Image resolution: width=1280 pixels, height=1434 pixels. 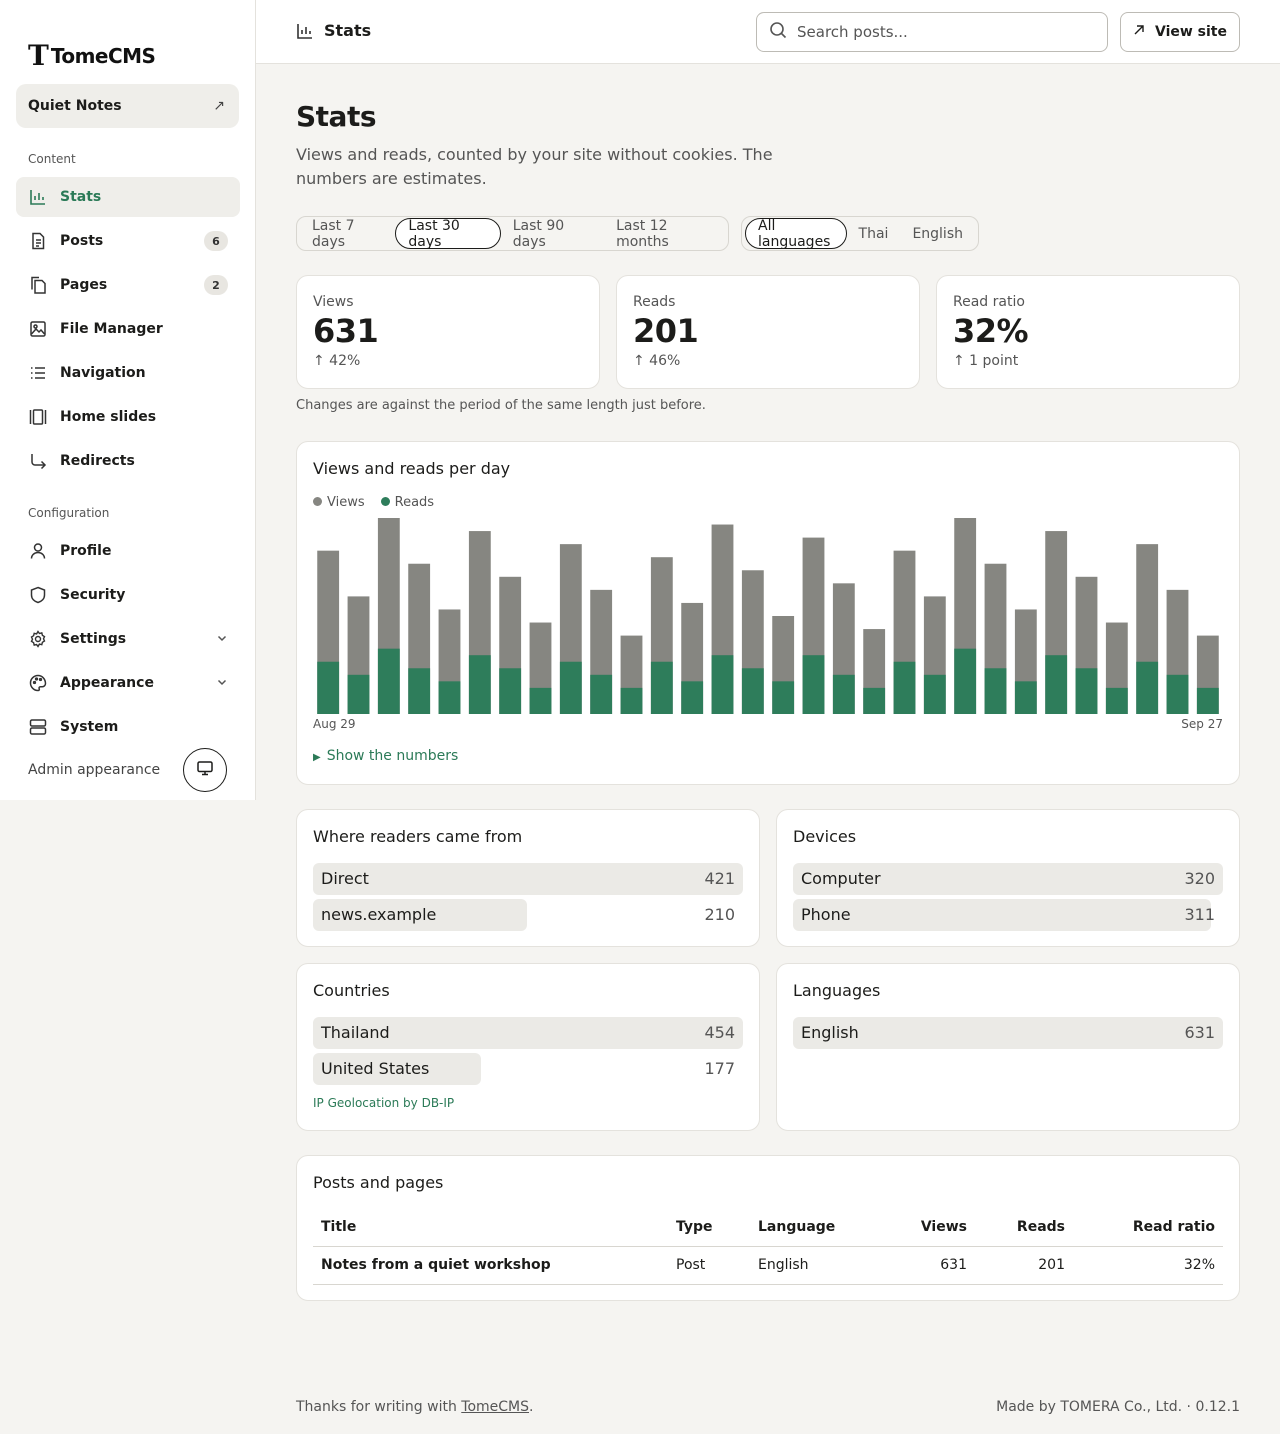 I want to click on page-title: Stats, so click(x=336, y=116).